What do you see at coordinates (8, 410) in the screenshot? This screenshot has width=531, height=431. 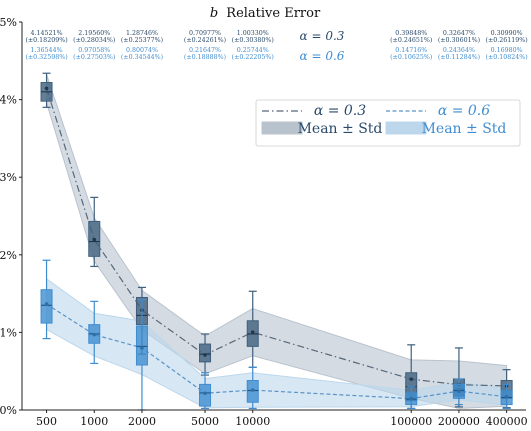 I see `y-tick-label: 0%` at bounding box center [8, 410].